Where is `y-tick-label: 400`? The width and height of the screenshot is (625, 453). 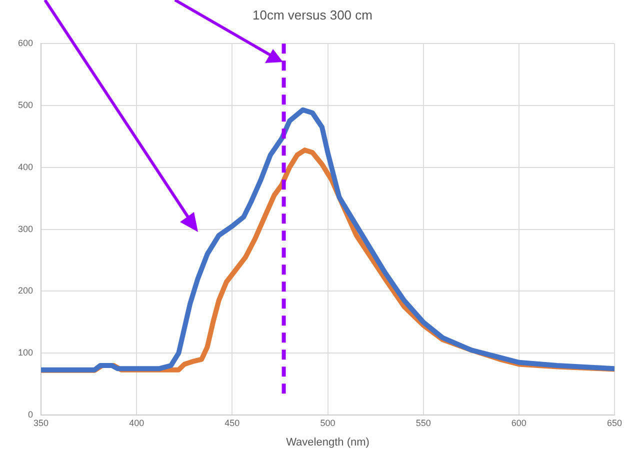
y-tick-label: 400 is located at coordinates (26, 167).